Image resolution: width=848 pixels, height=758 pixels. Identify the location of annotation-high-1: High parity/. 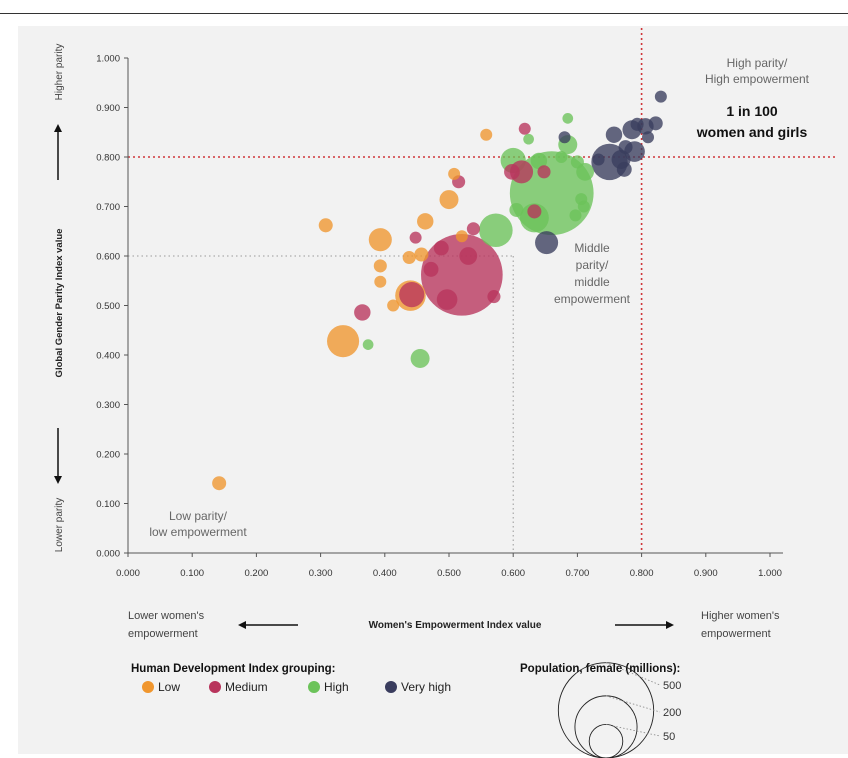
(757, 63).